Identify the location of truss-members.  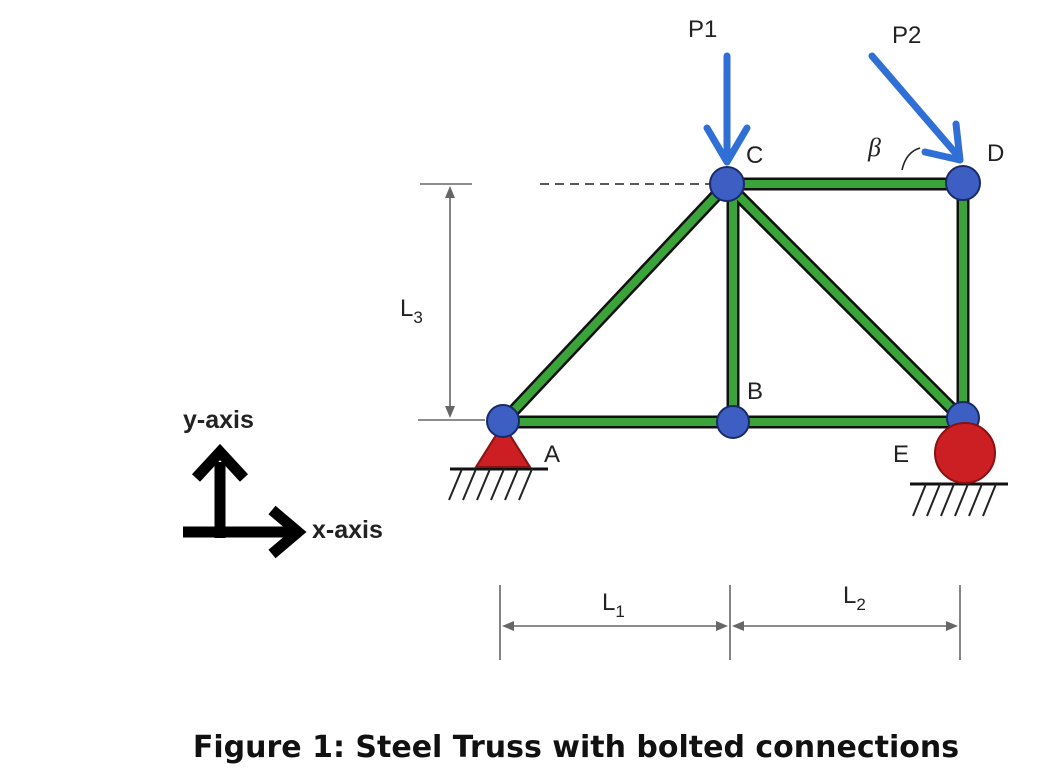
(734, 303).